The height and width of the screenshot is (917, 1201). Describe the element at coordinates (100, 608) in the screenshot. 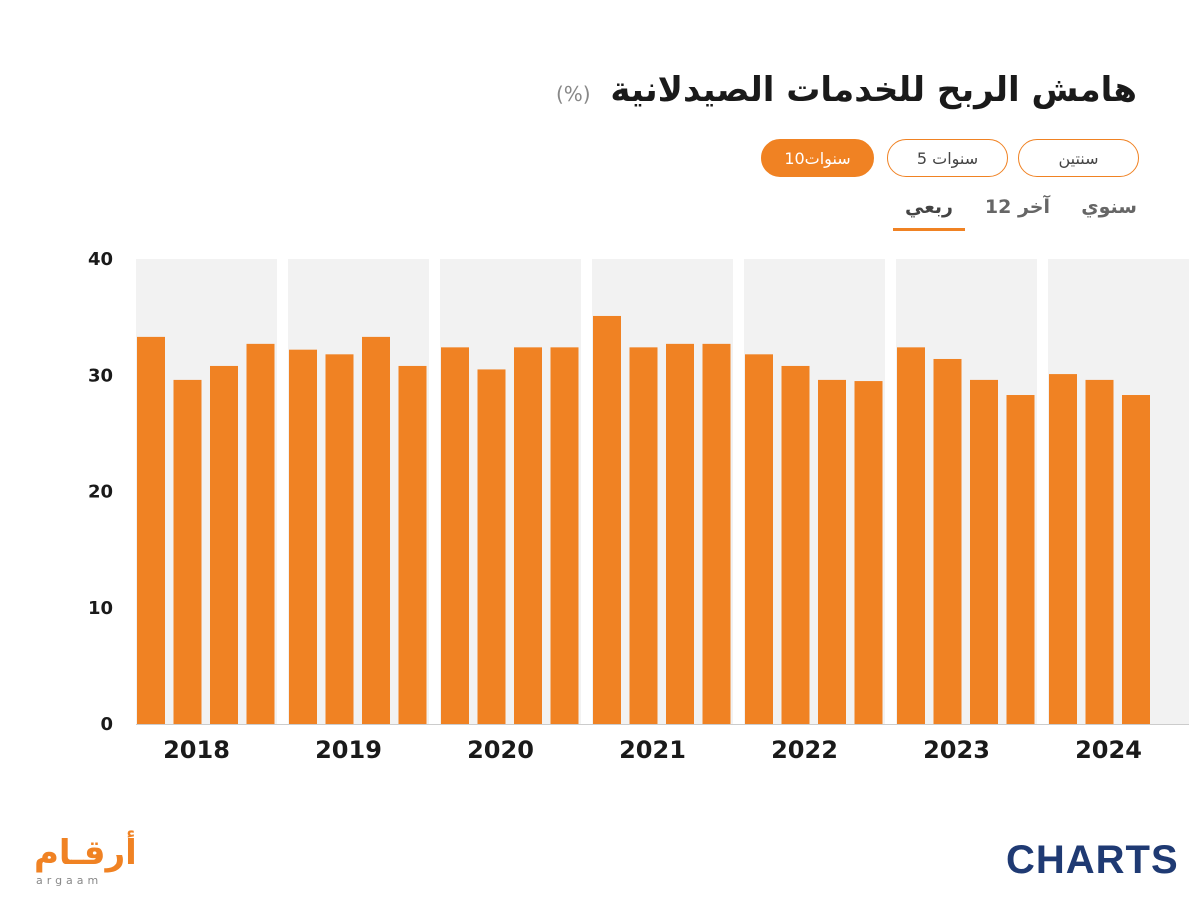

I see `y-tick-label-10: 10` at that location.